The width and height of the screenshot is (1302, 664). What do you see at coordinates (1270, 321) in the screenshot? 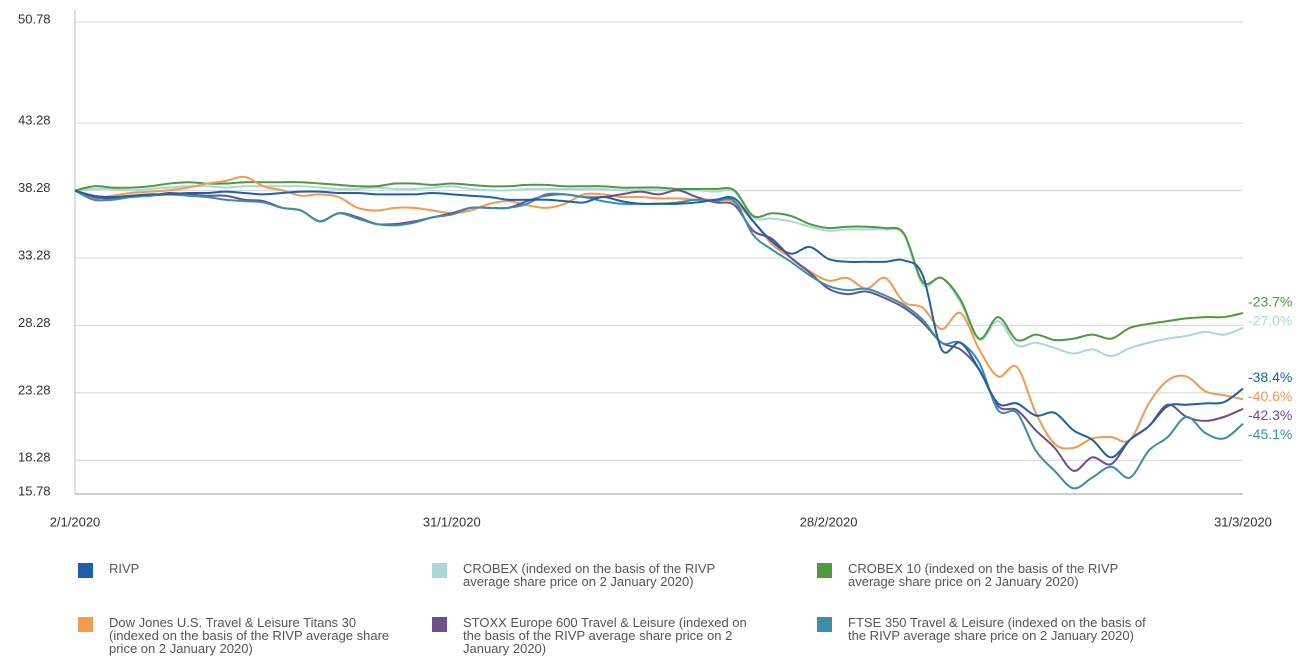
I see `end-label: -27.0%` at bounding box center [1270, 321].